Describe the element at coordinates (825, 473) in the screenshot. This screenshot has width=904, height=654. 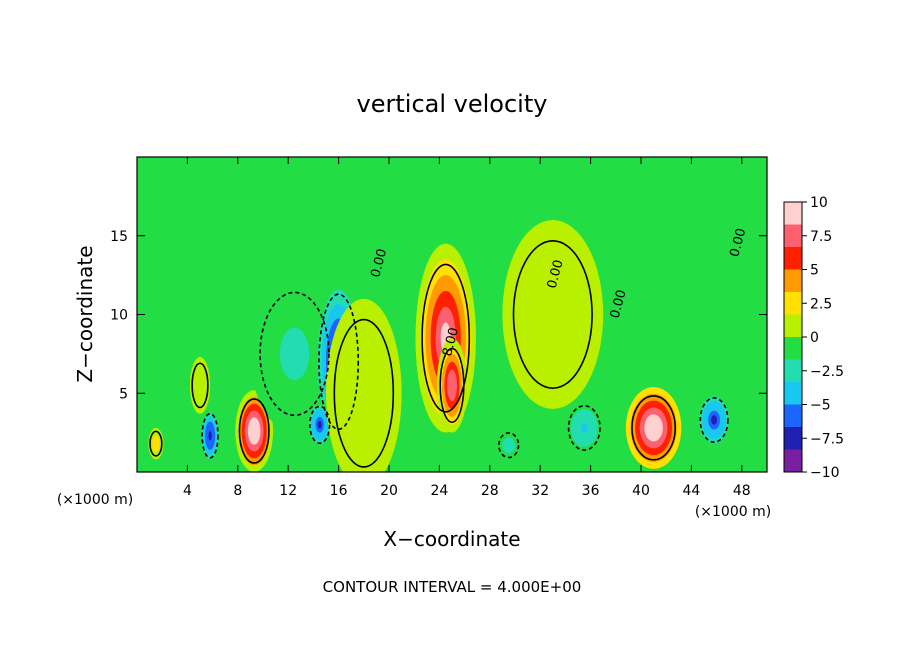
I see `colorbar-tick-label-8: −10` at that location.